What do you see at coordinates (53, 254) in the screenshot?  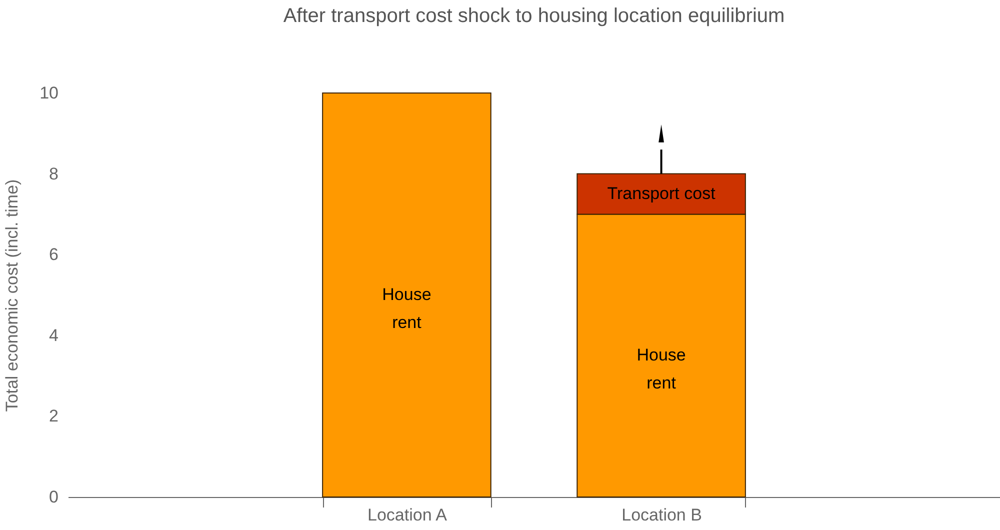 I see `y-tick-label: 6` at bounding box center [53, 254].